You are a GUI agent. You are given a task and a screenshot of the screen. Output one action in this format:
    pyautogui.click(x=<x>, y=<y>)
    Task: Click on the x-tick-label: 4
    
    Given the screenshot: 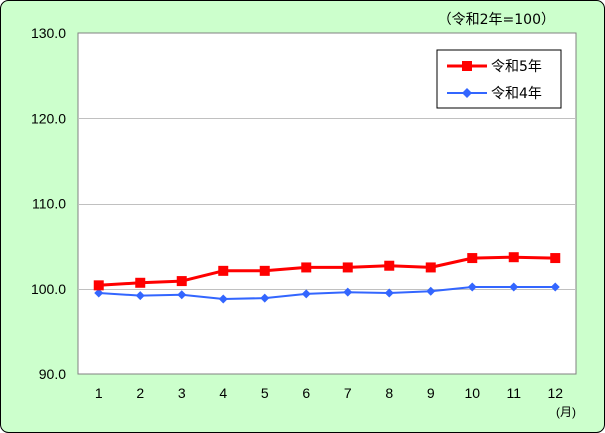 What is the action you would take?
    pyautogui.click(x=223, y=393)
    